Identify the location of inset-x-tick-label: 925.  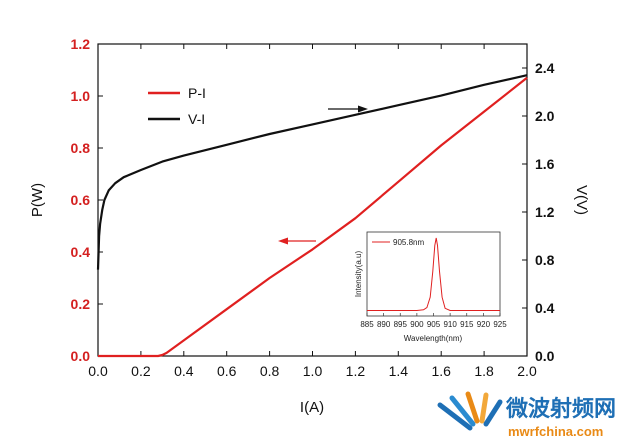
(500, 324).